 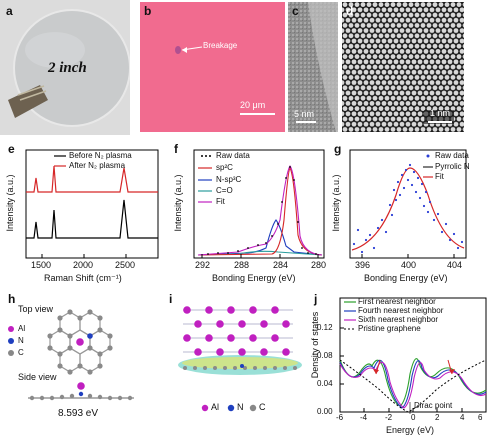 I want to click on raman-chart, so click(x=92, y=204).